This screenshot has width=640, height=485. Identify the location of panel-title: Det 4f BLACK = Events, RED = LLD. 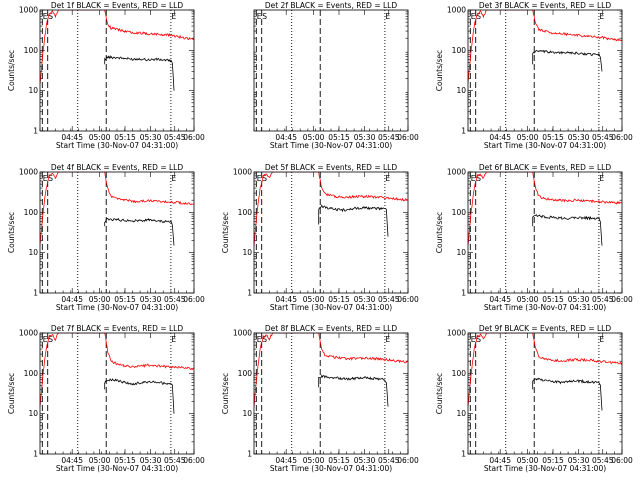
(117, 167).